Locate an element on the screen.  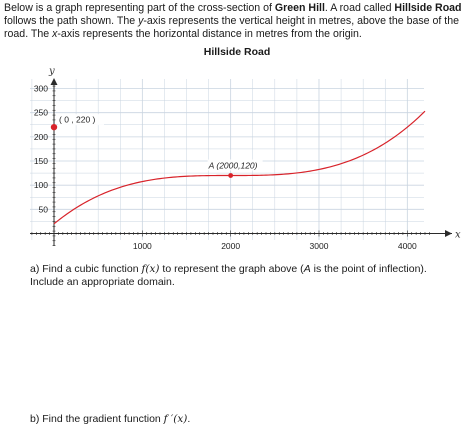
intro-hillside-road: Hillside Road is located at coordinates (428, 8).